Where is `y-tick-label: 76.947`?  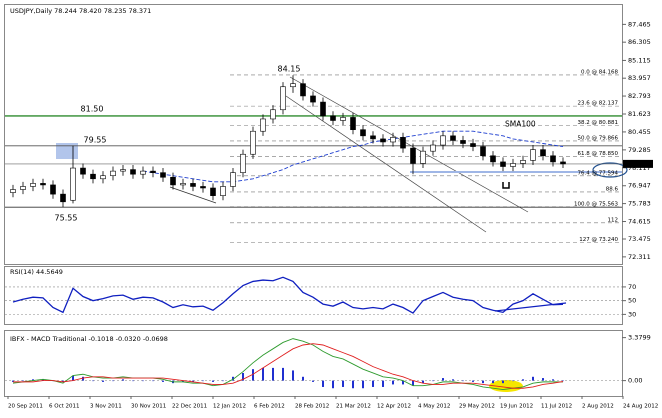 y-tick-label: 76.947 is located at coordinates (639, 186).